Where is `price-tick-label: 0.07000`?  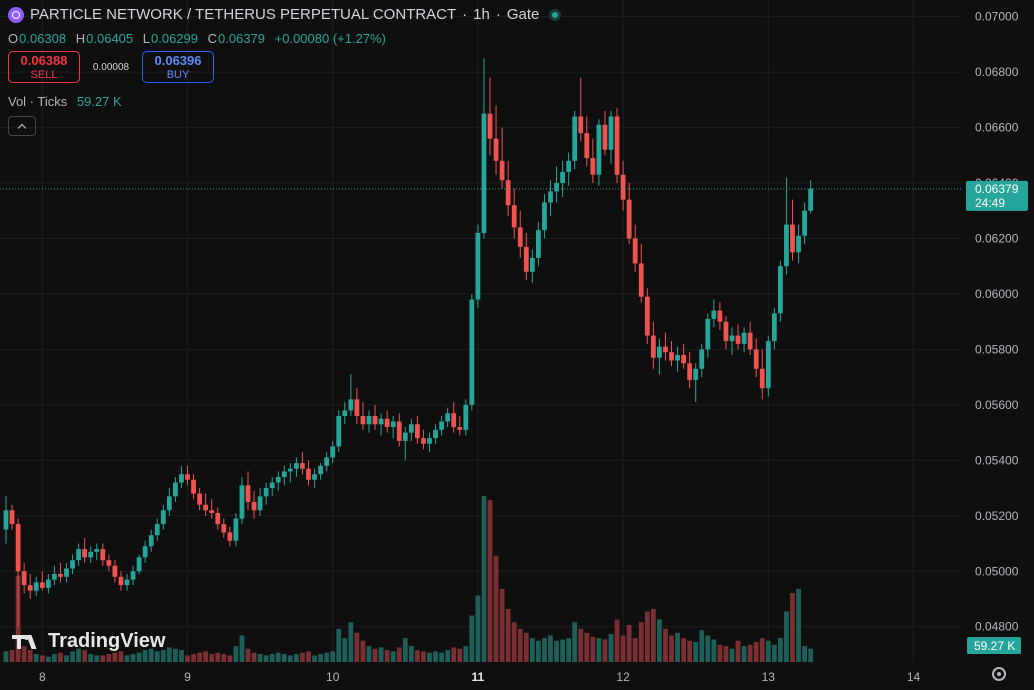 price-tick-label: 0.07000 is located at coordinates (997, 17).